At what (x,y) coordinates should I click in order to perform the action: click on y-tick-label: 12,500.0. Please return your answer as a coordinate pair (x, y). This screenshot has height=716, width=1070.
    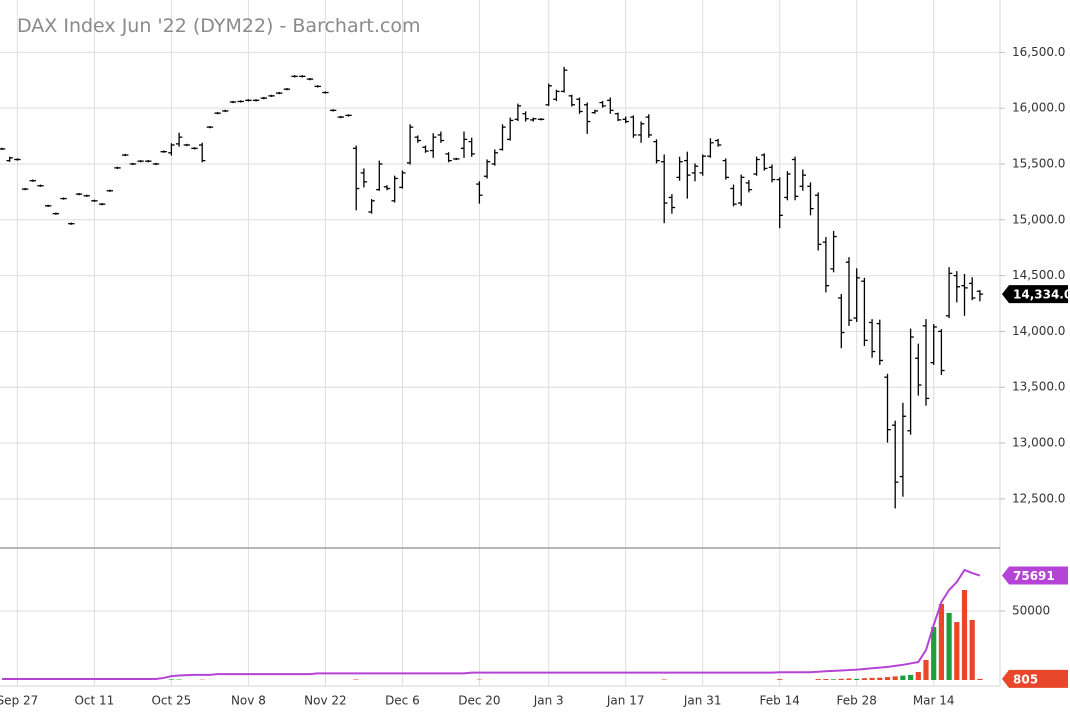
    Looking at the image, I should click on (1038, 498).